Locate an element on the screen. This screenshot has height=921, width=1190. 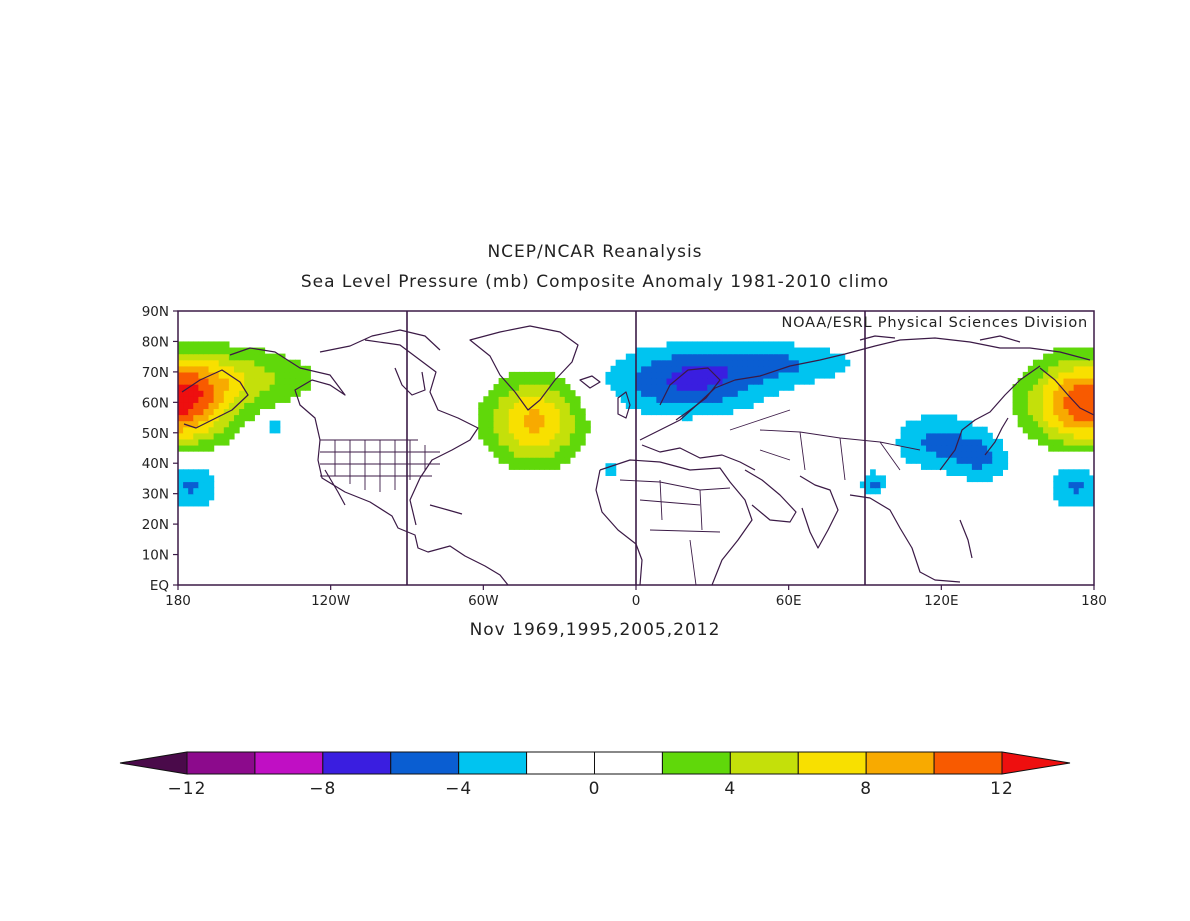
lat-tick-label: 80N is located at coordinates (155, 342).